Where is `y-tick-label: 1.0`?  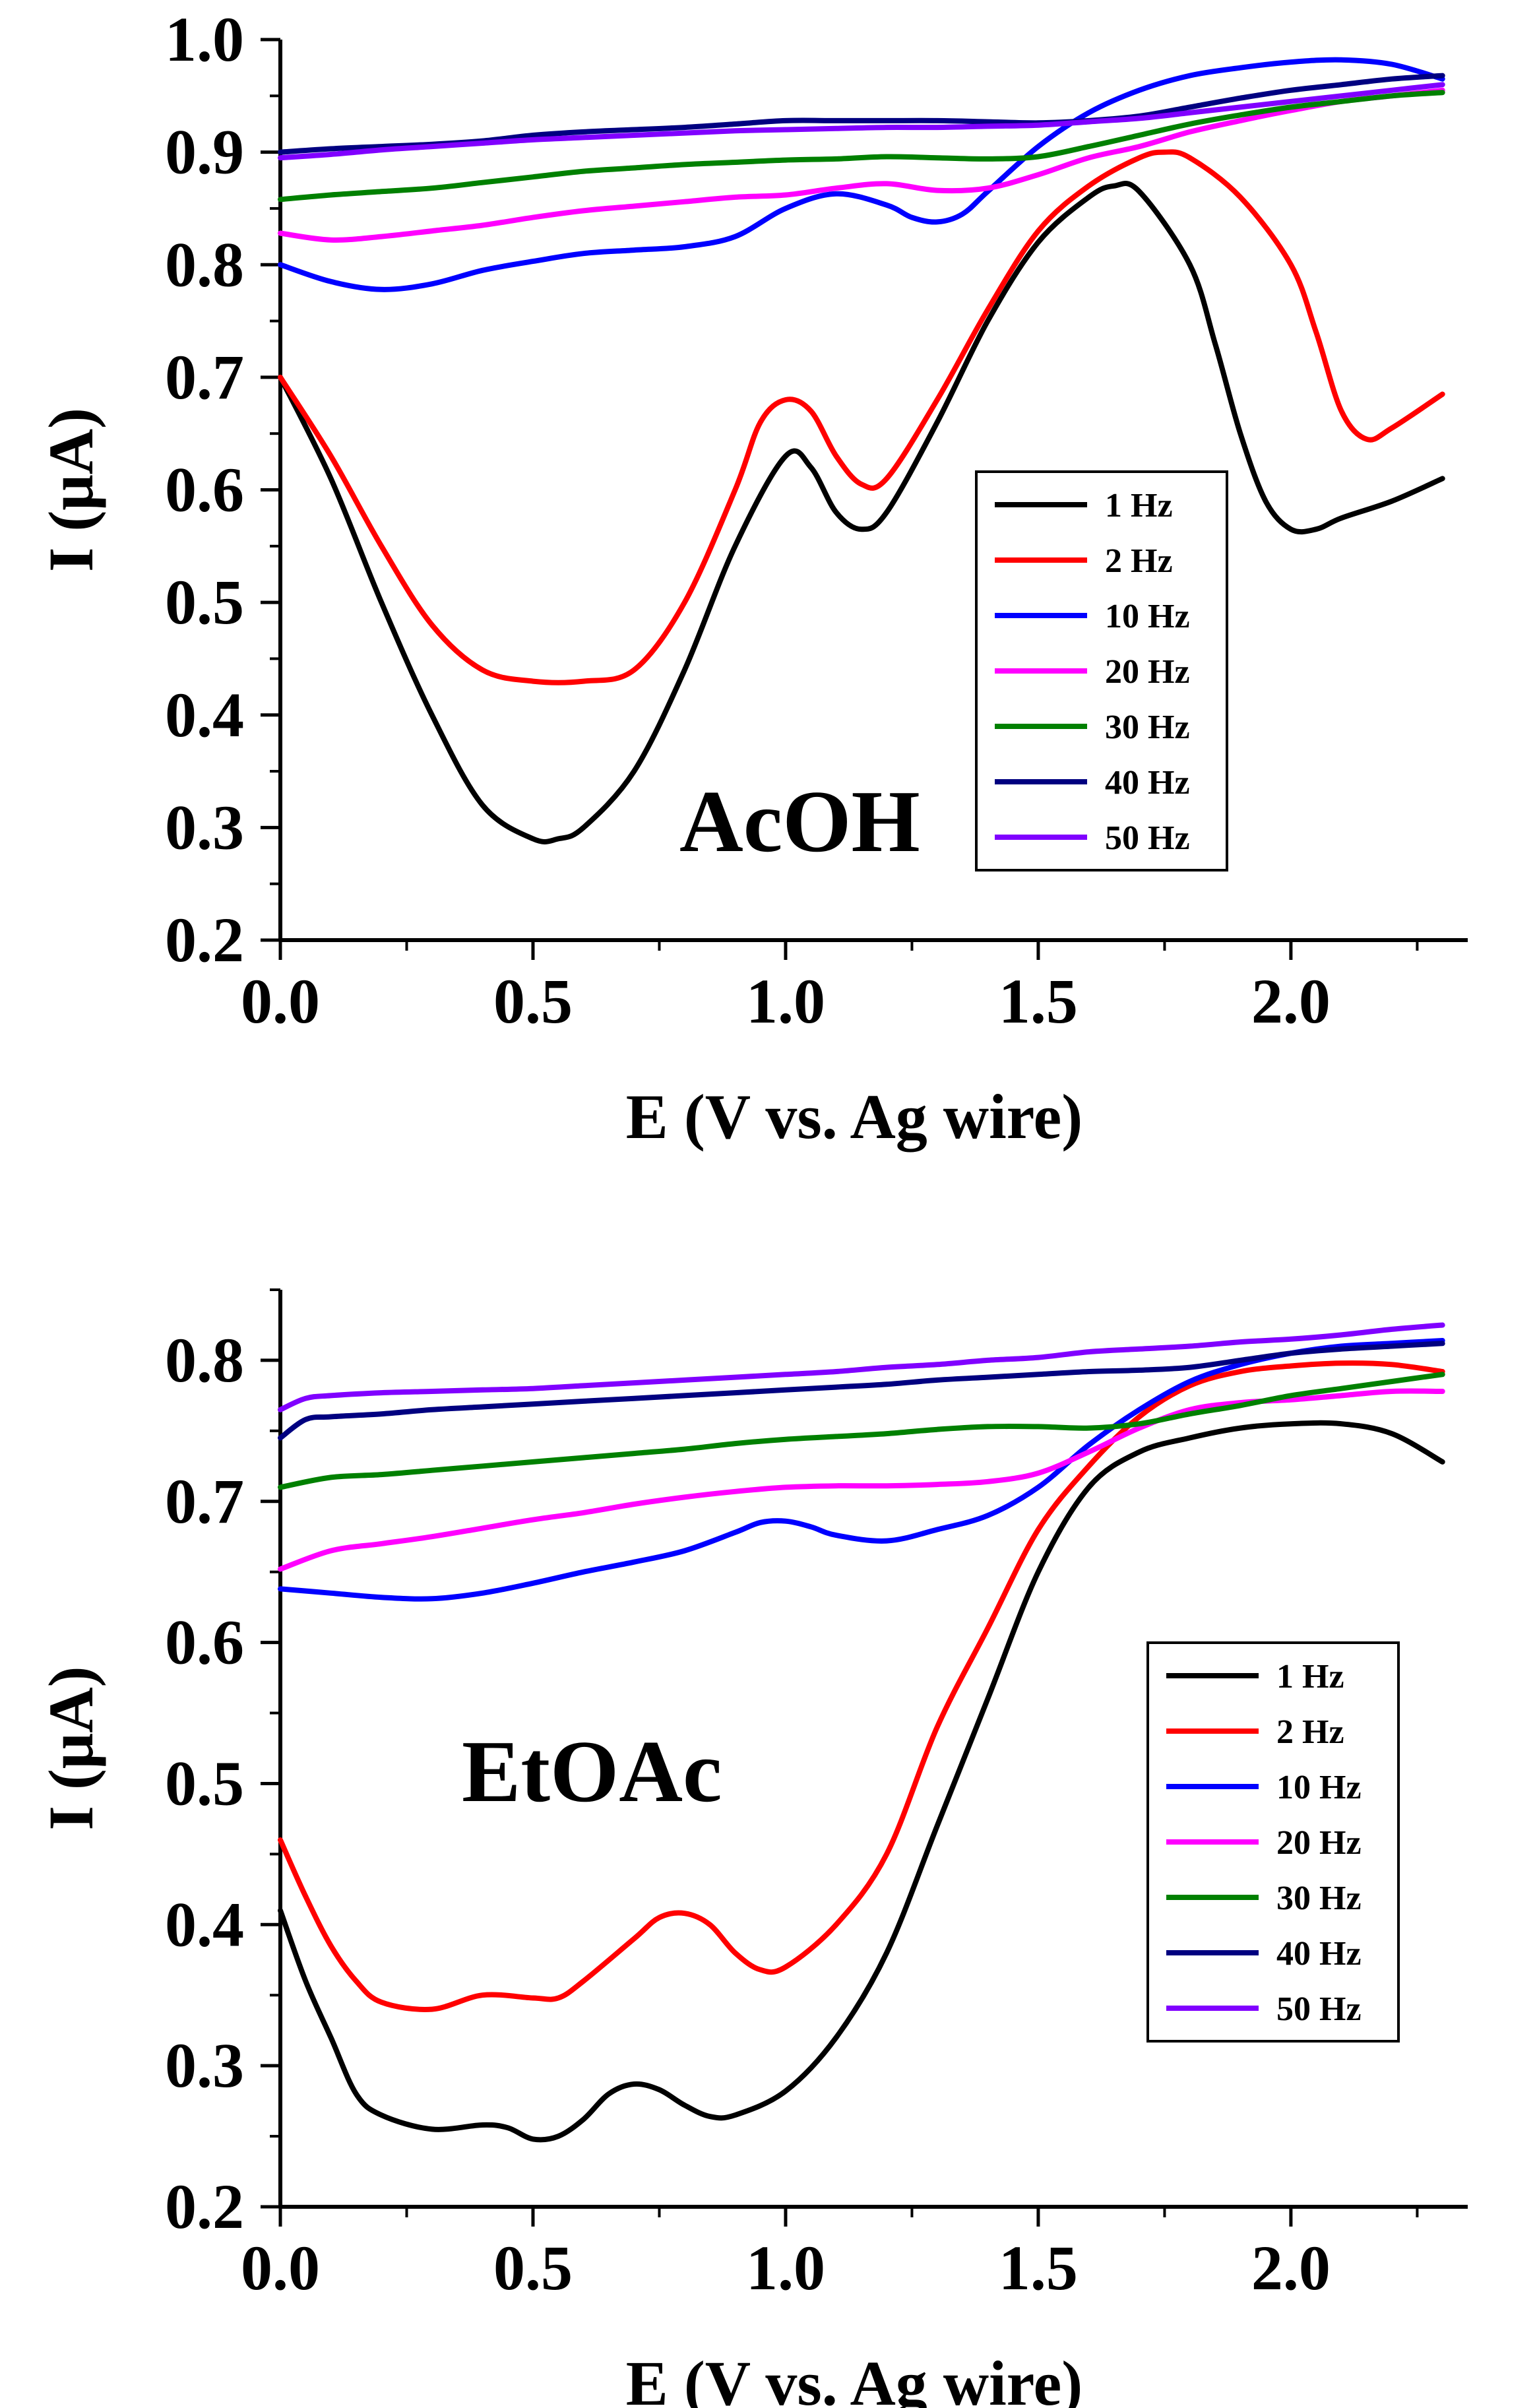
y-tick-label: 1.0 is located at coordinates (205, 39).